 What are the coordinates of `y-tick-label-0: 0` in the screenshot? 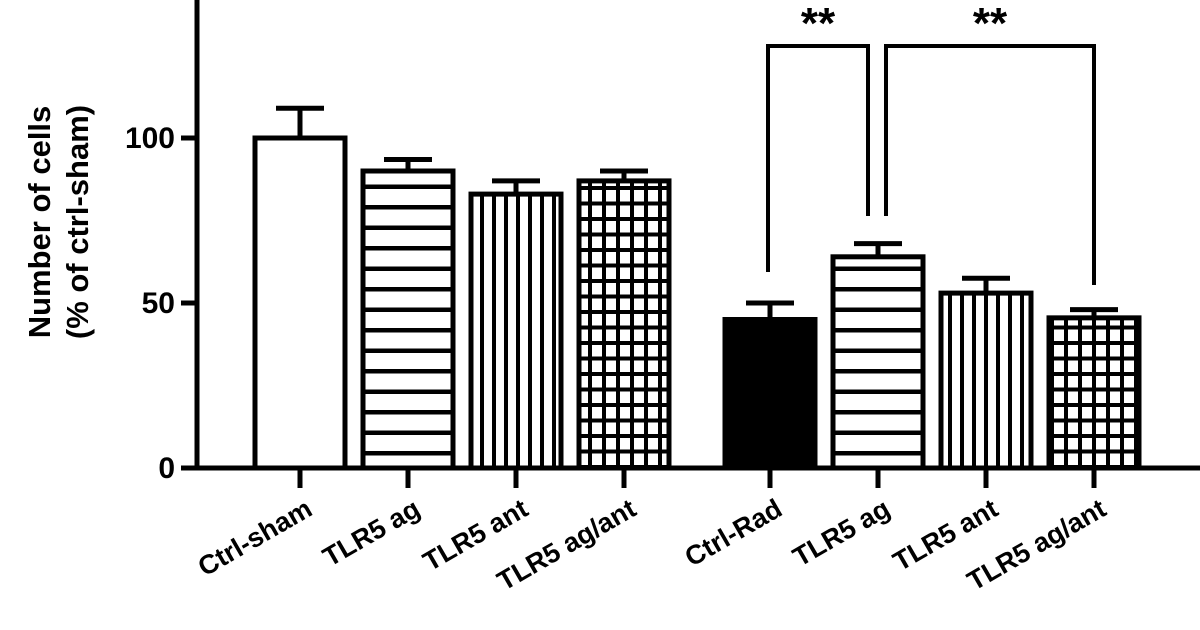 It's located at (166, 468).